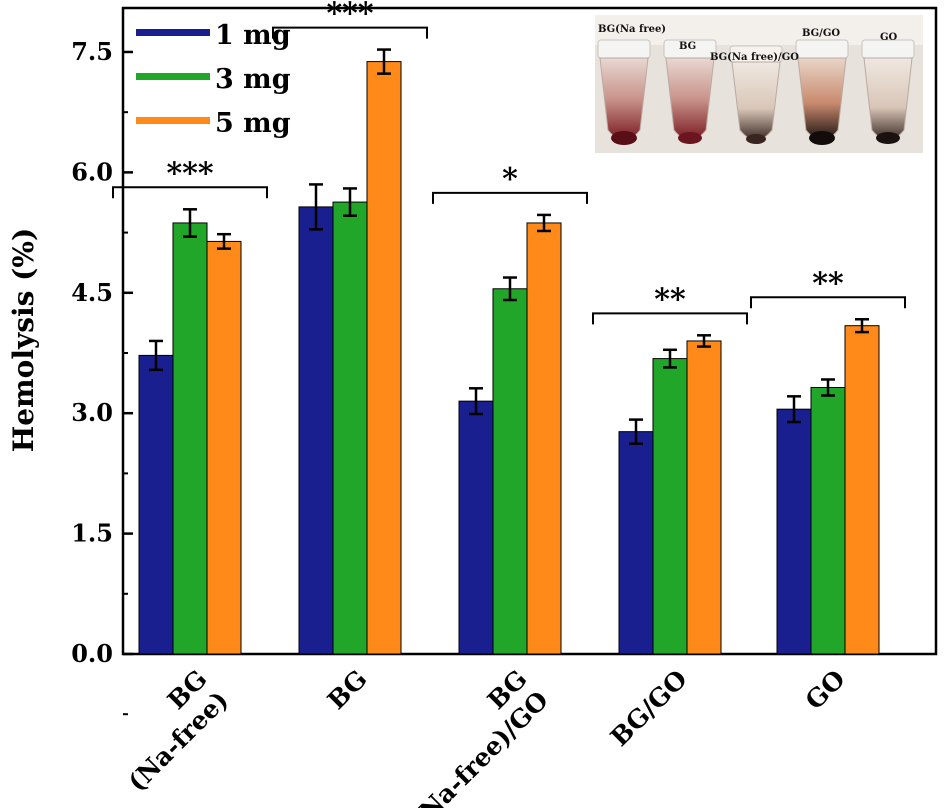 The height and width of the screenshot is (808, 944). Describe the element at coordinates (479, 746) in the screenshot. I see `x-category-line2: (Na-free)/GO` at that location.